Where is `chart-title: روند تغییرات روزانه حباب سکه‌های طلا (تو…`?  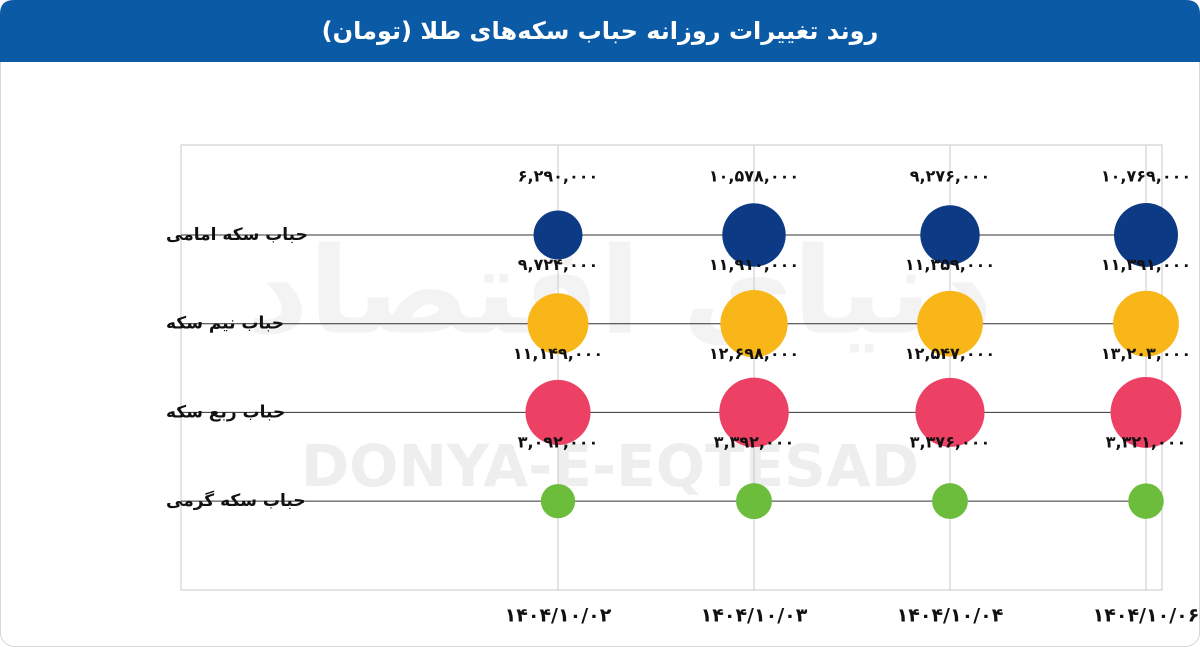 chart-title: روند تغییرات روزانه حباب سکه‌های طلا (تو… is located at coordinates (600, 31).